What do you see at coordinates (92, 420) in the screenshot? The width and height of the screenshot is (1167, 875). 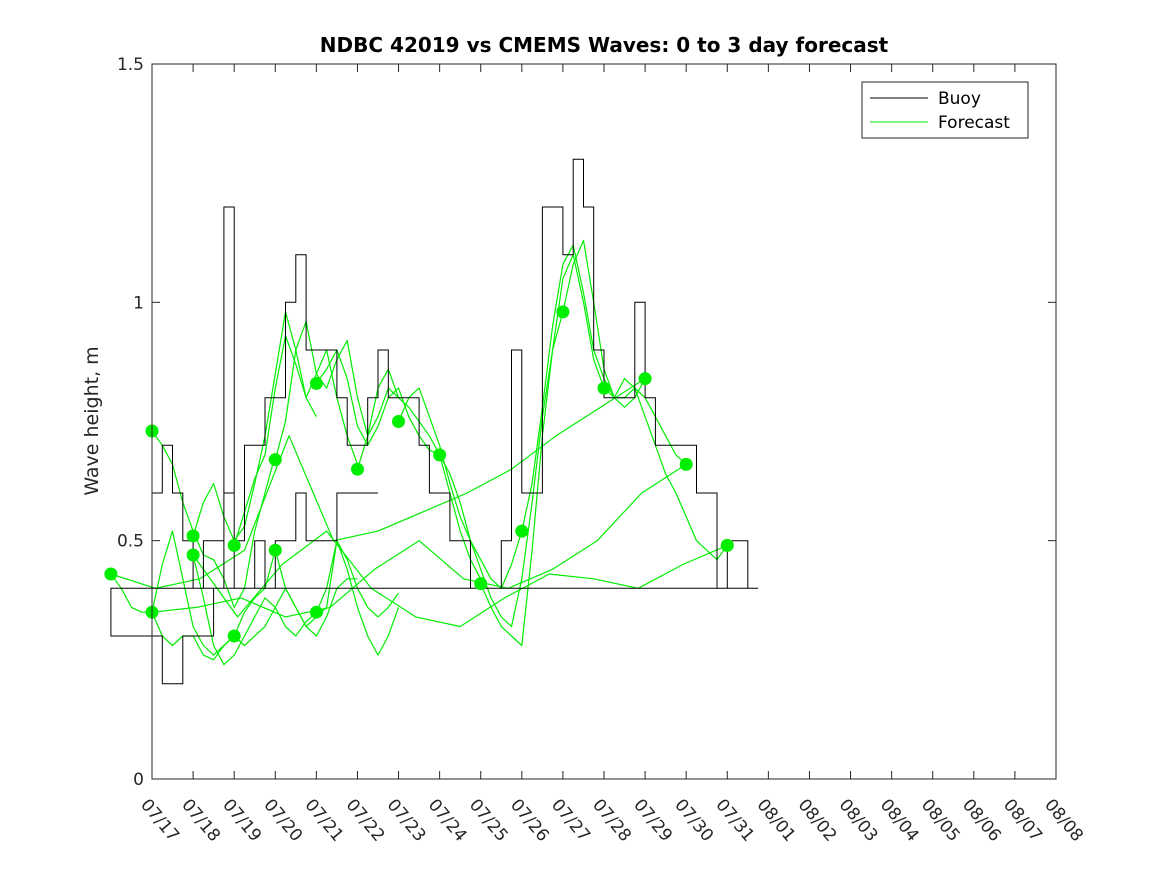 I see `y-axis-label: Wave height, m` at bounding box center [92, 420].